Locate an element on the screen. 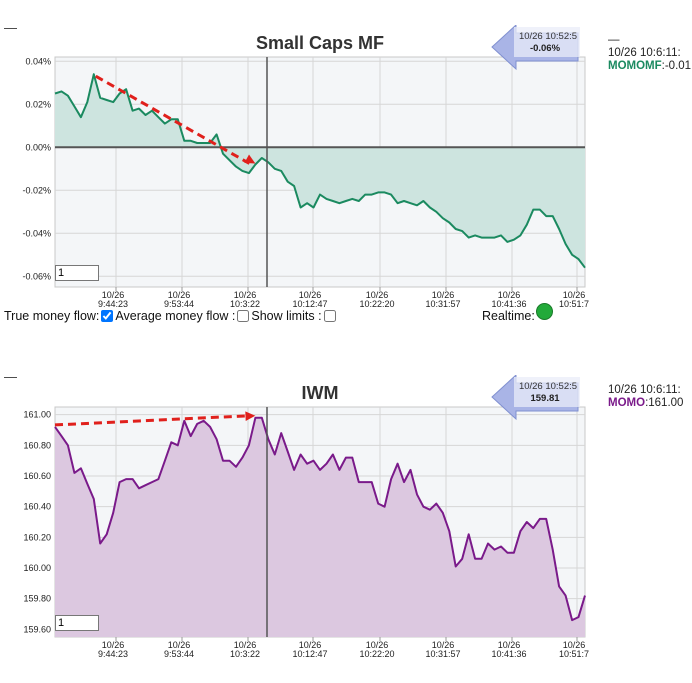 This screenshot has height=683, width=692. mf-xtick-time-5: 10:31:57 is located at coordinates (442, 304).